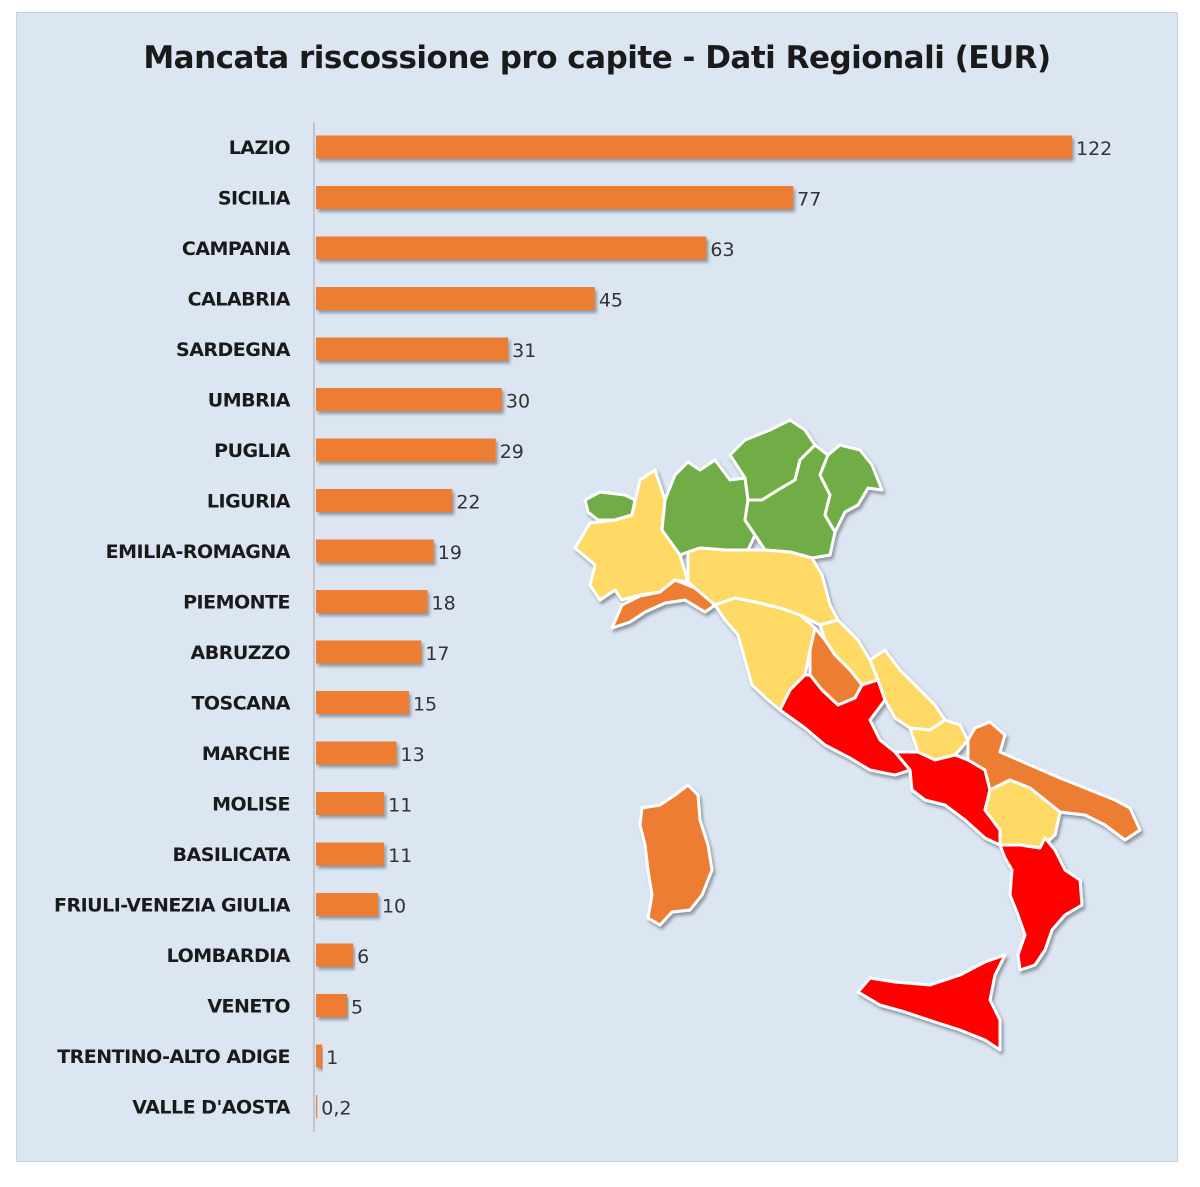  Describe the element at coordinates (347, 904) in the screenshot. I see `bar-friuli-venezia-giulia` at that location.